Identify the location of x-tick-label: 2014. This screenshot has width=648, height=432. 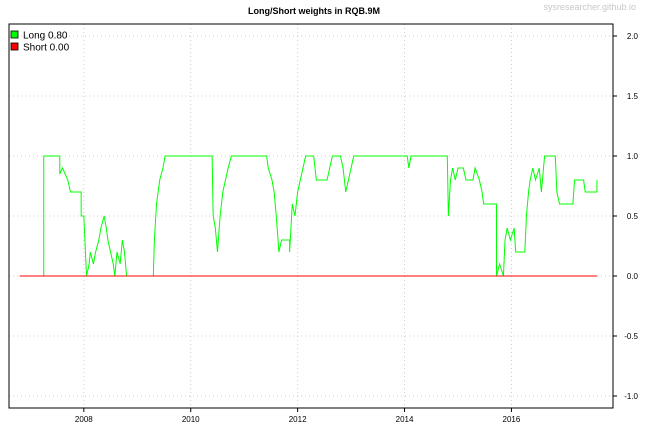
(405, 419).